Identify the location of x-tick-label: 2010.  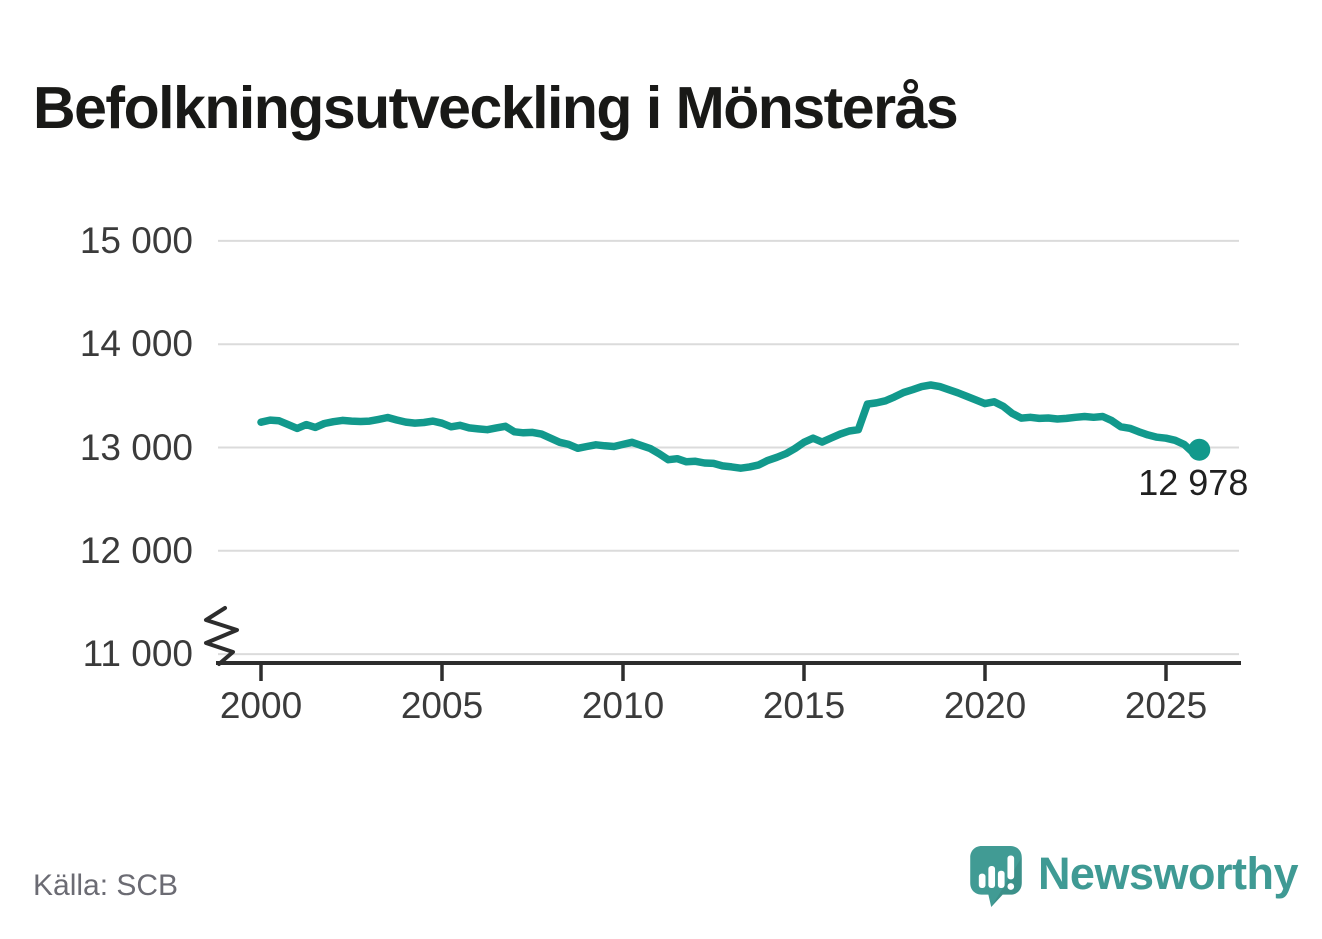
(623, 705).